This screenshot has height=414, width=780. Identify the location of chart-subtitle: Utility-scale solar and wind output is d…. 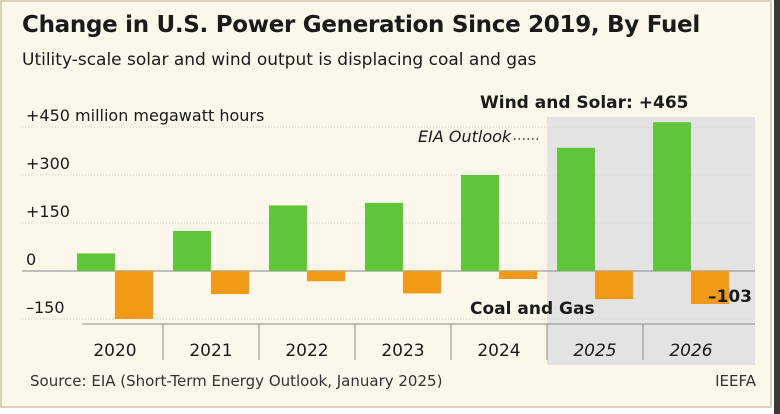
(279, 60).